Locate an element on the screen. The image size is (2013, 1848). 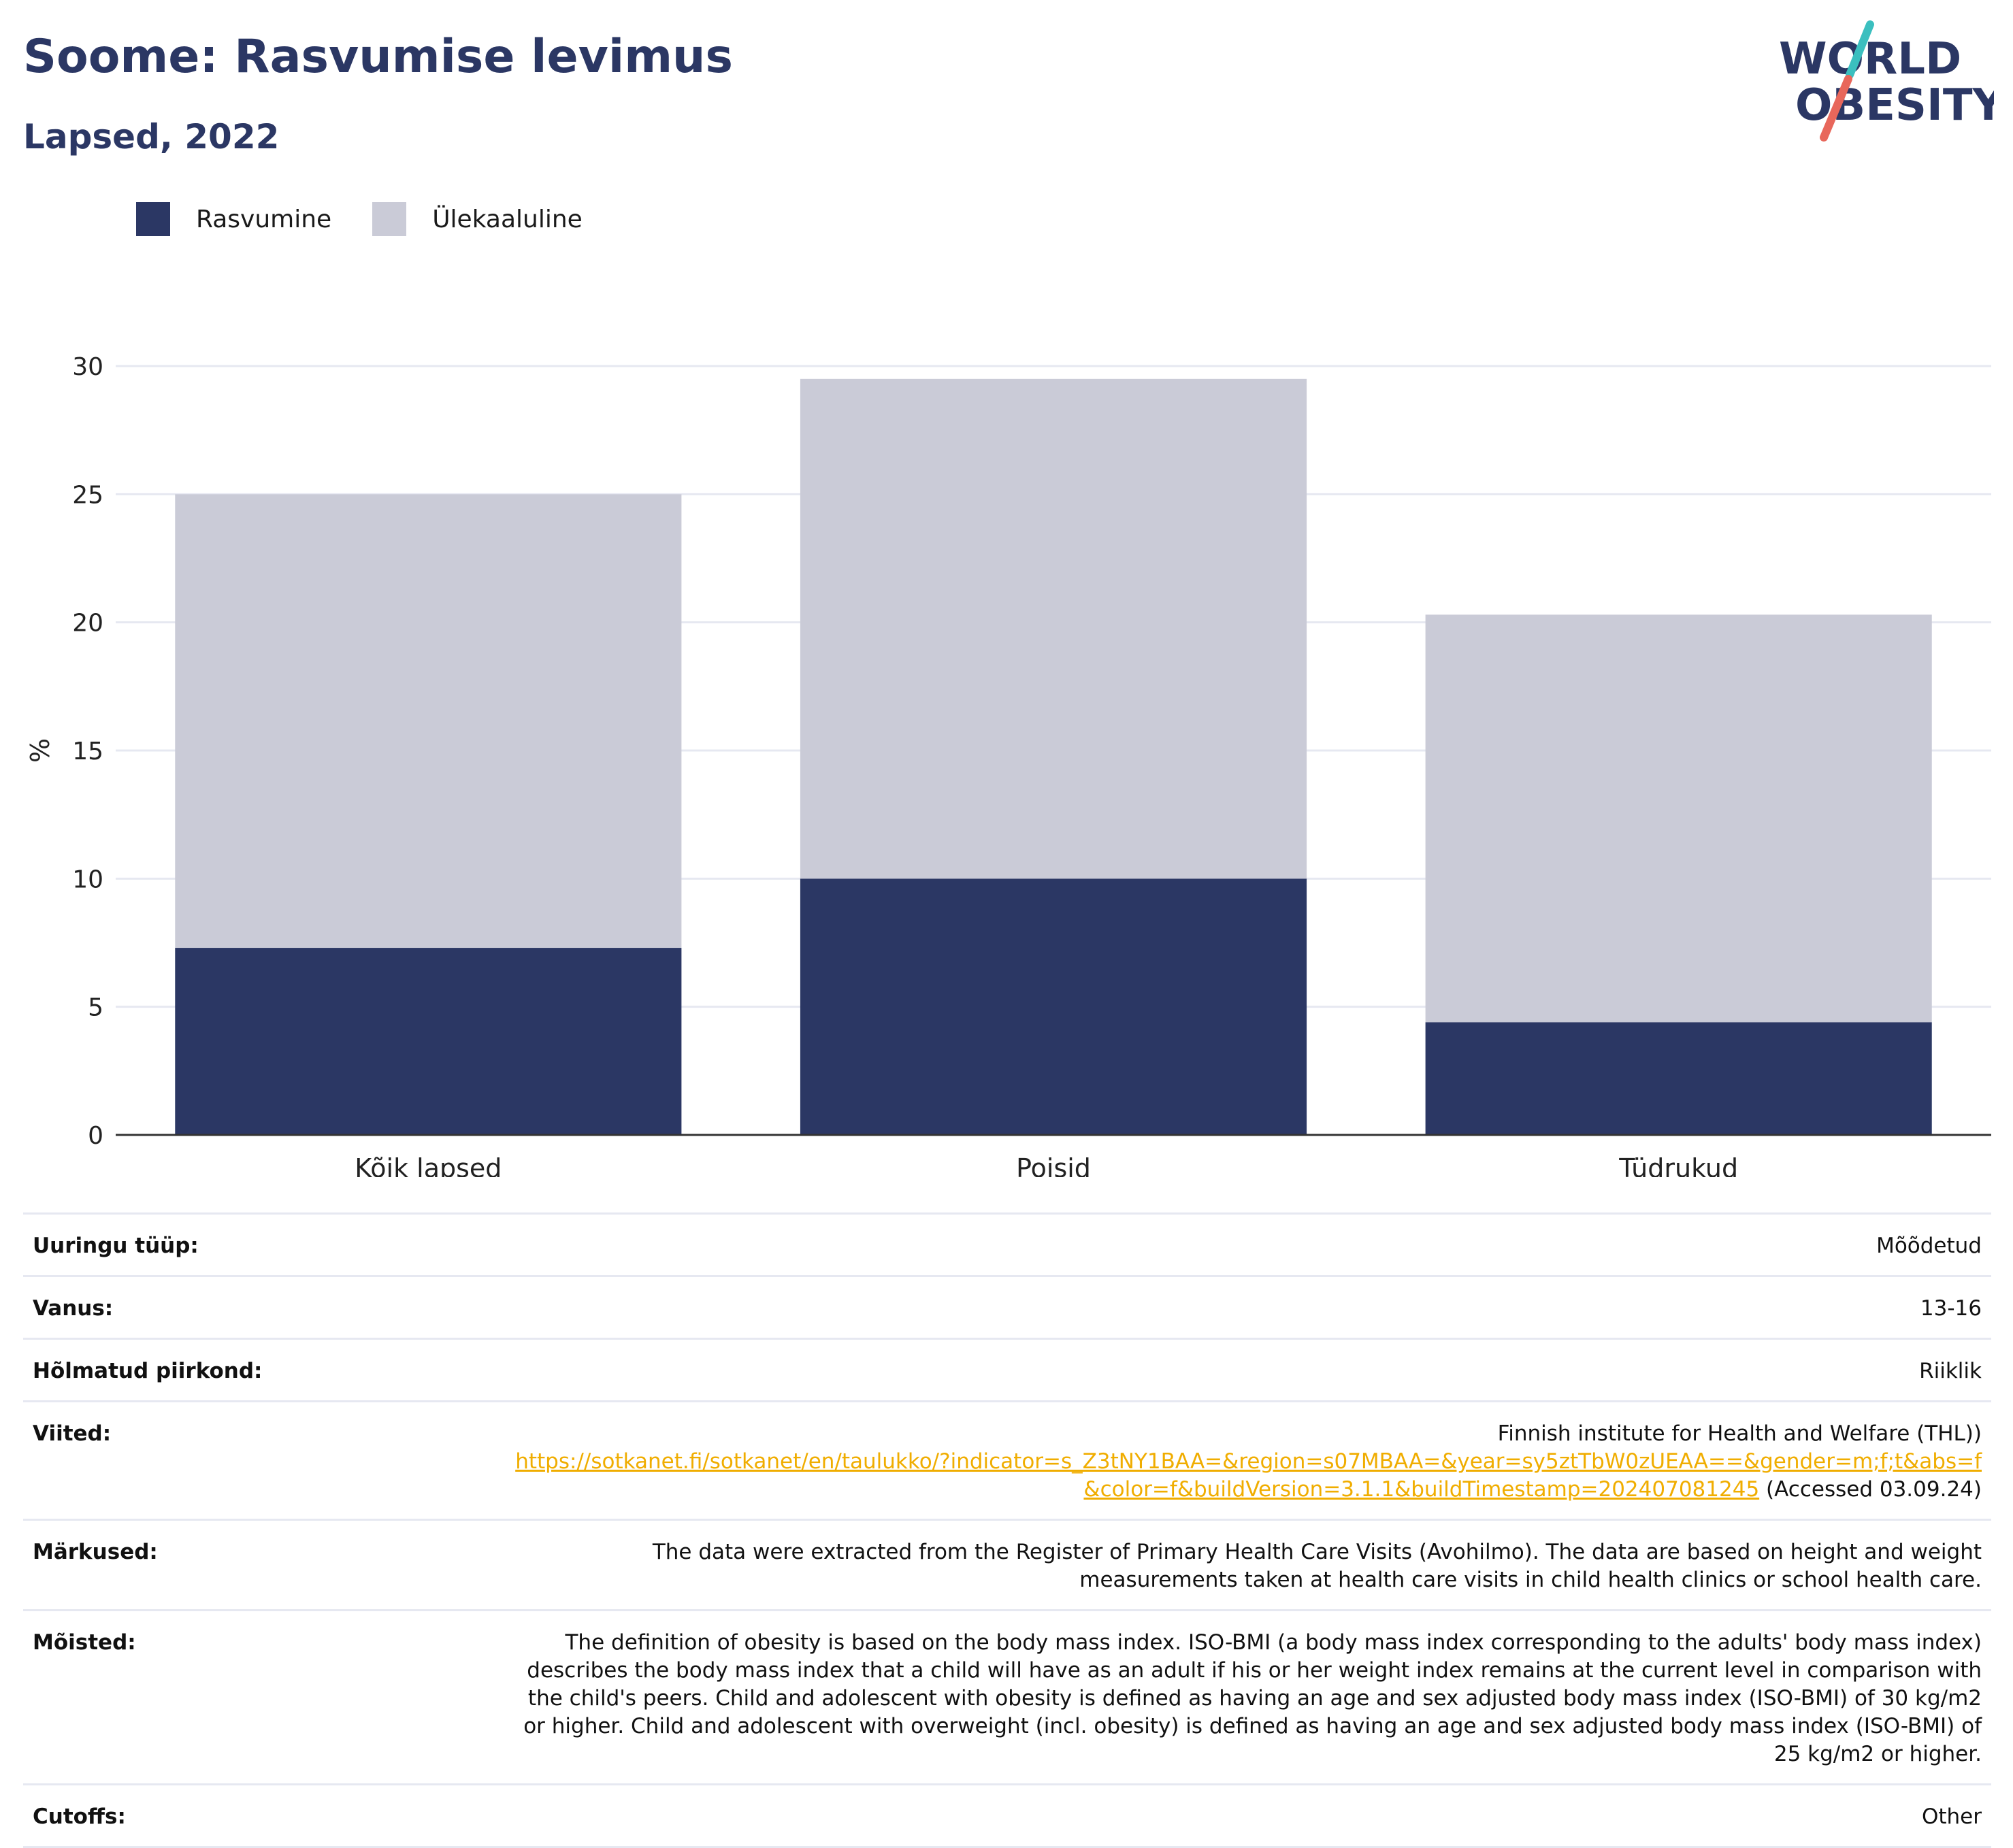
reference-accessed: (Accessed 03.09.24) is located at coordinates (1870, 1490).